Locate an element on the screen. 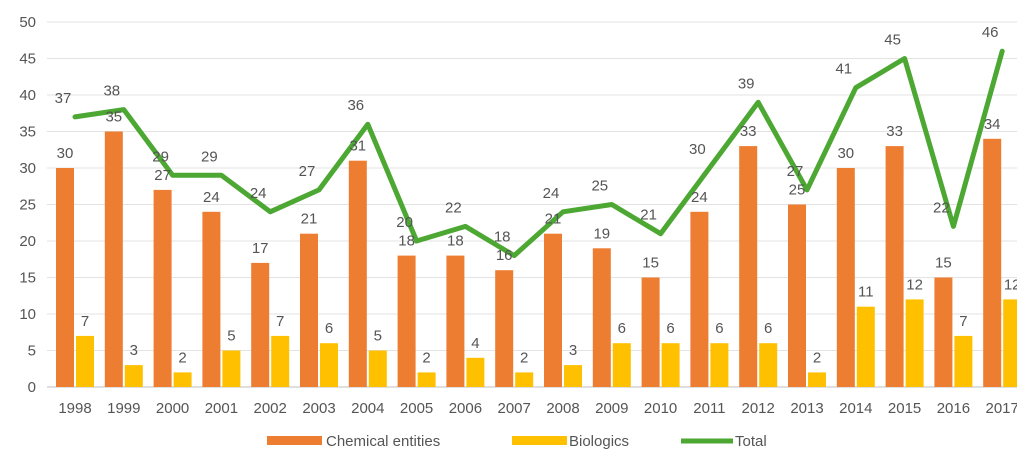 The width and height of the screenshot is (1017, 452). x-tick-label: 2006 is located at coordinates (465, 408).